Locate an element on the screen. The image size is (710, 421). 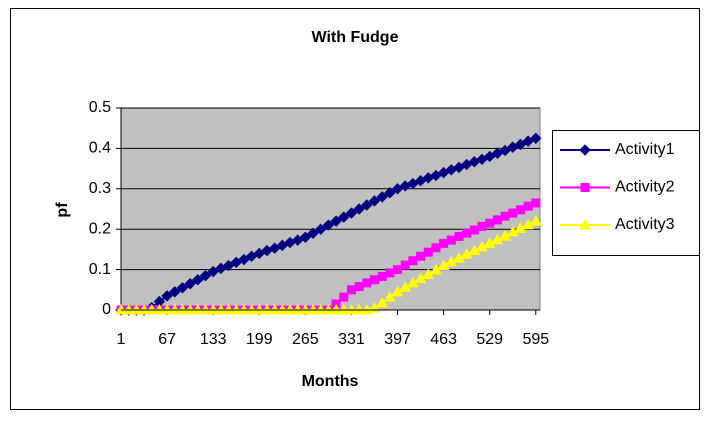
y-tick-label: 0.3 is located at coordinates (100, 188).